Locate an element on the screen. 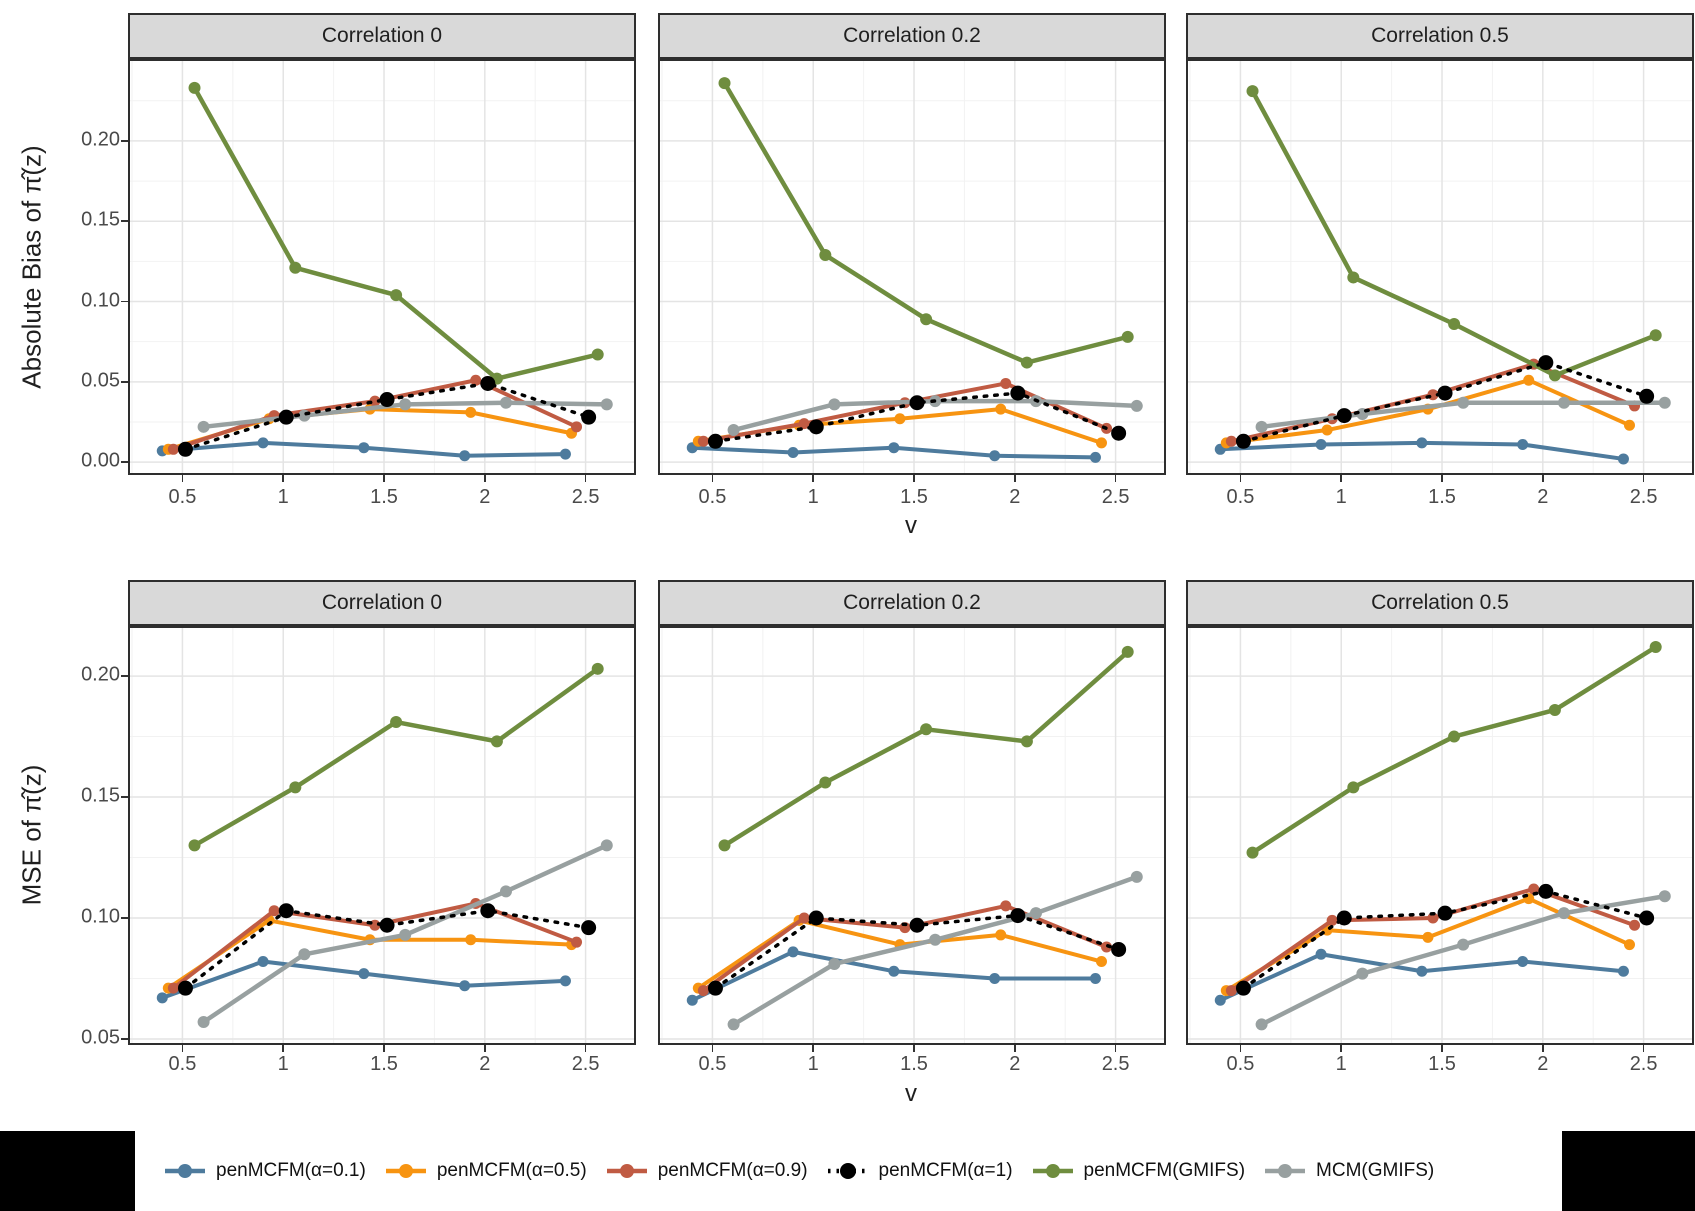 Image resolution: width=1695 pixels, height=1211 pixels. legend-key-alpha01 is located at coordinates (185, 1171).